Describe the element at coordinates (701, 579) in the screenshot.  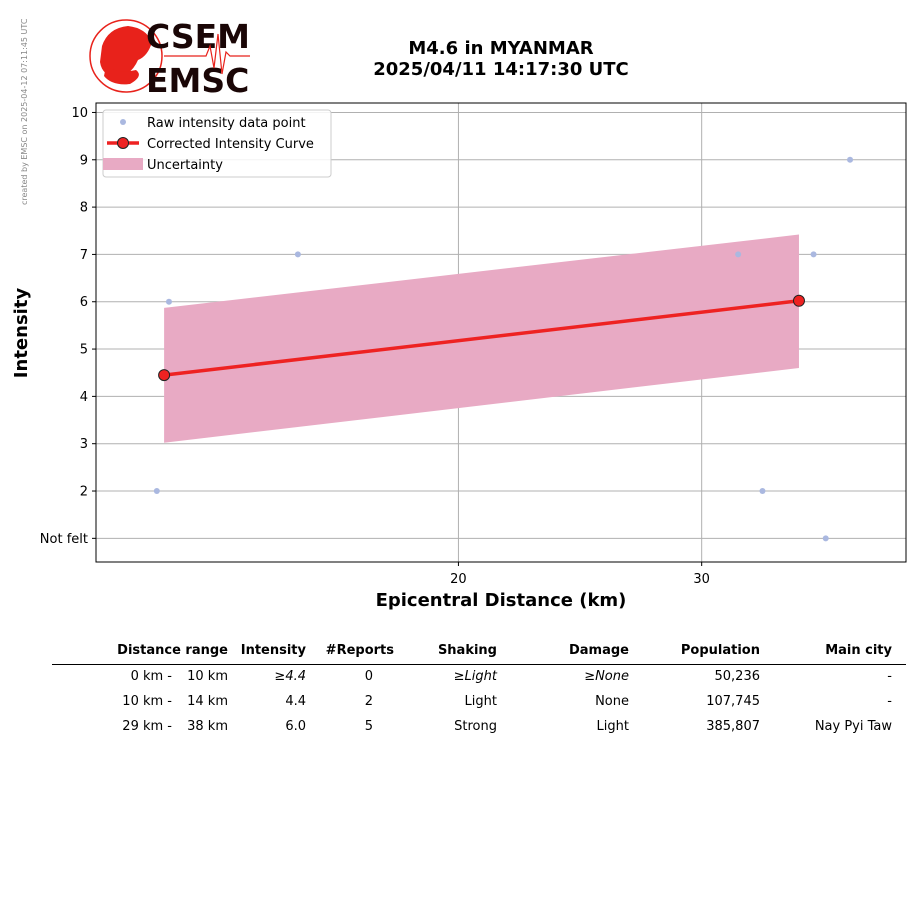
I see `x-tick-label: 30` at that location.